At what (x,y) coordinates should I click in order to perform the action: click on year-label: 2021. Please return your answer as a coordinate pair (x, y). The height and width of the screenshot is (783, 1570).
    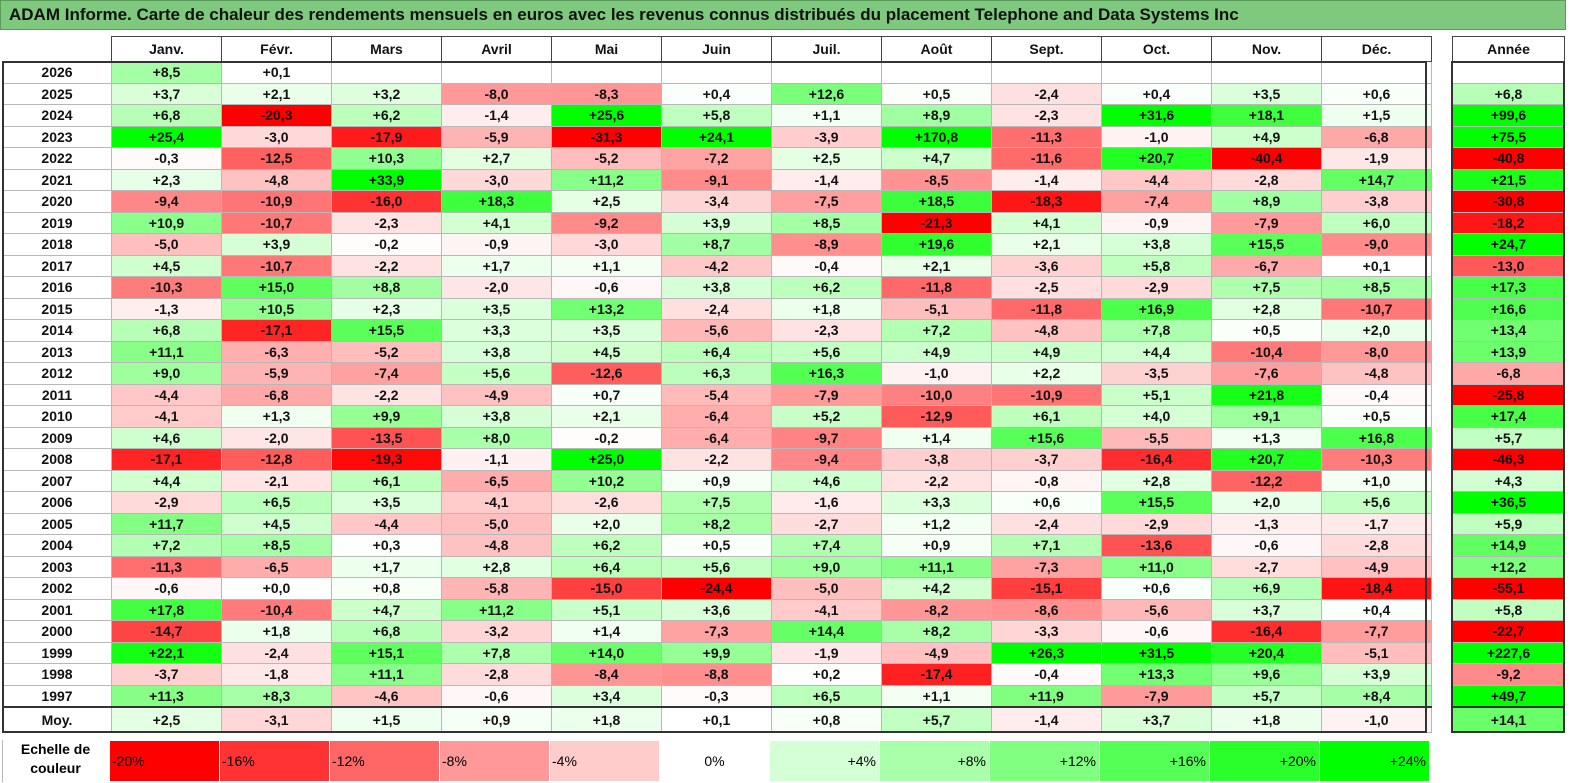
    Looking at the image, I should click on (57, 179).